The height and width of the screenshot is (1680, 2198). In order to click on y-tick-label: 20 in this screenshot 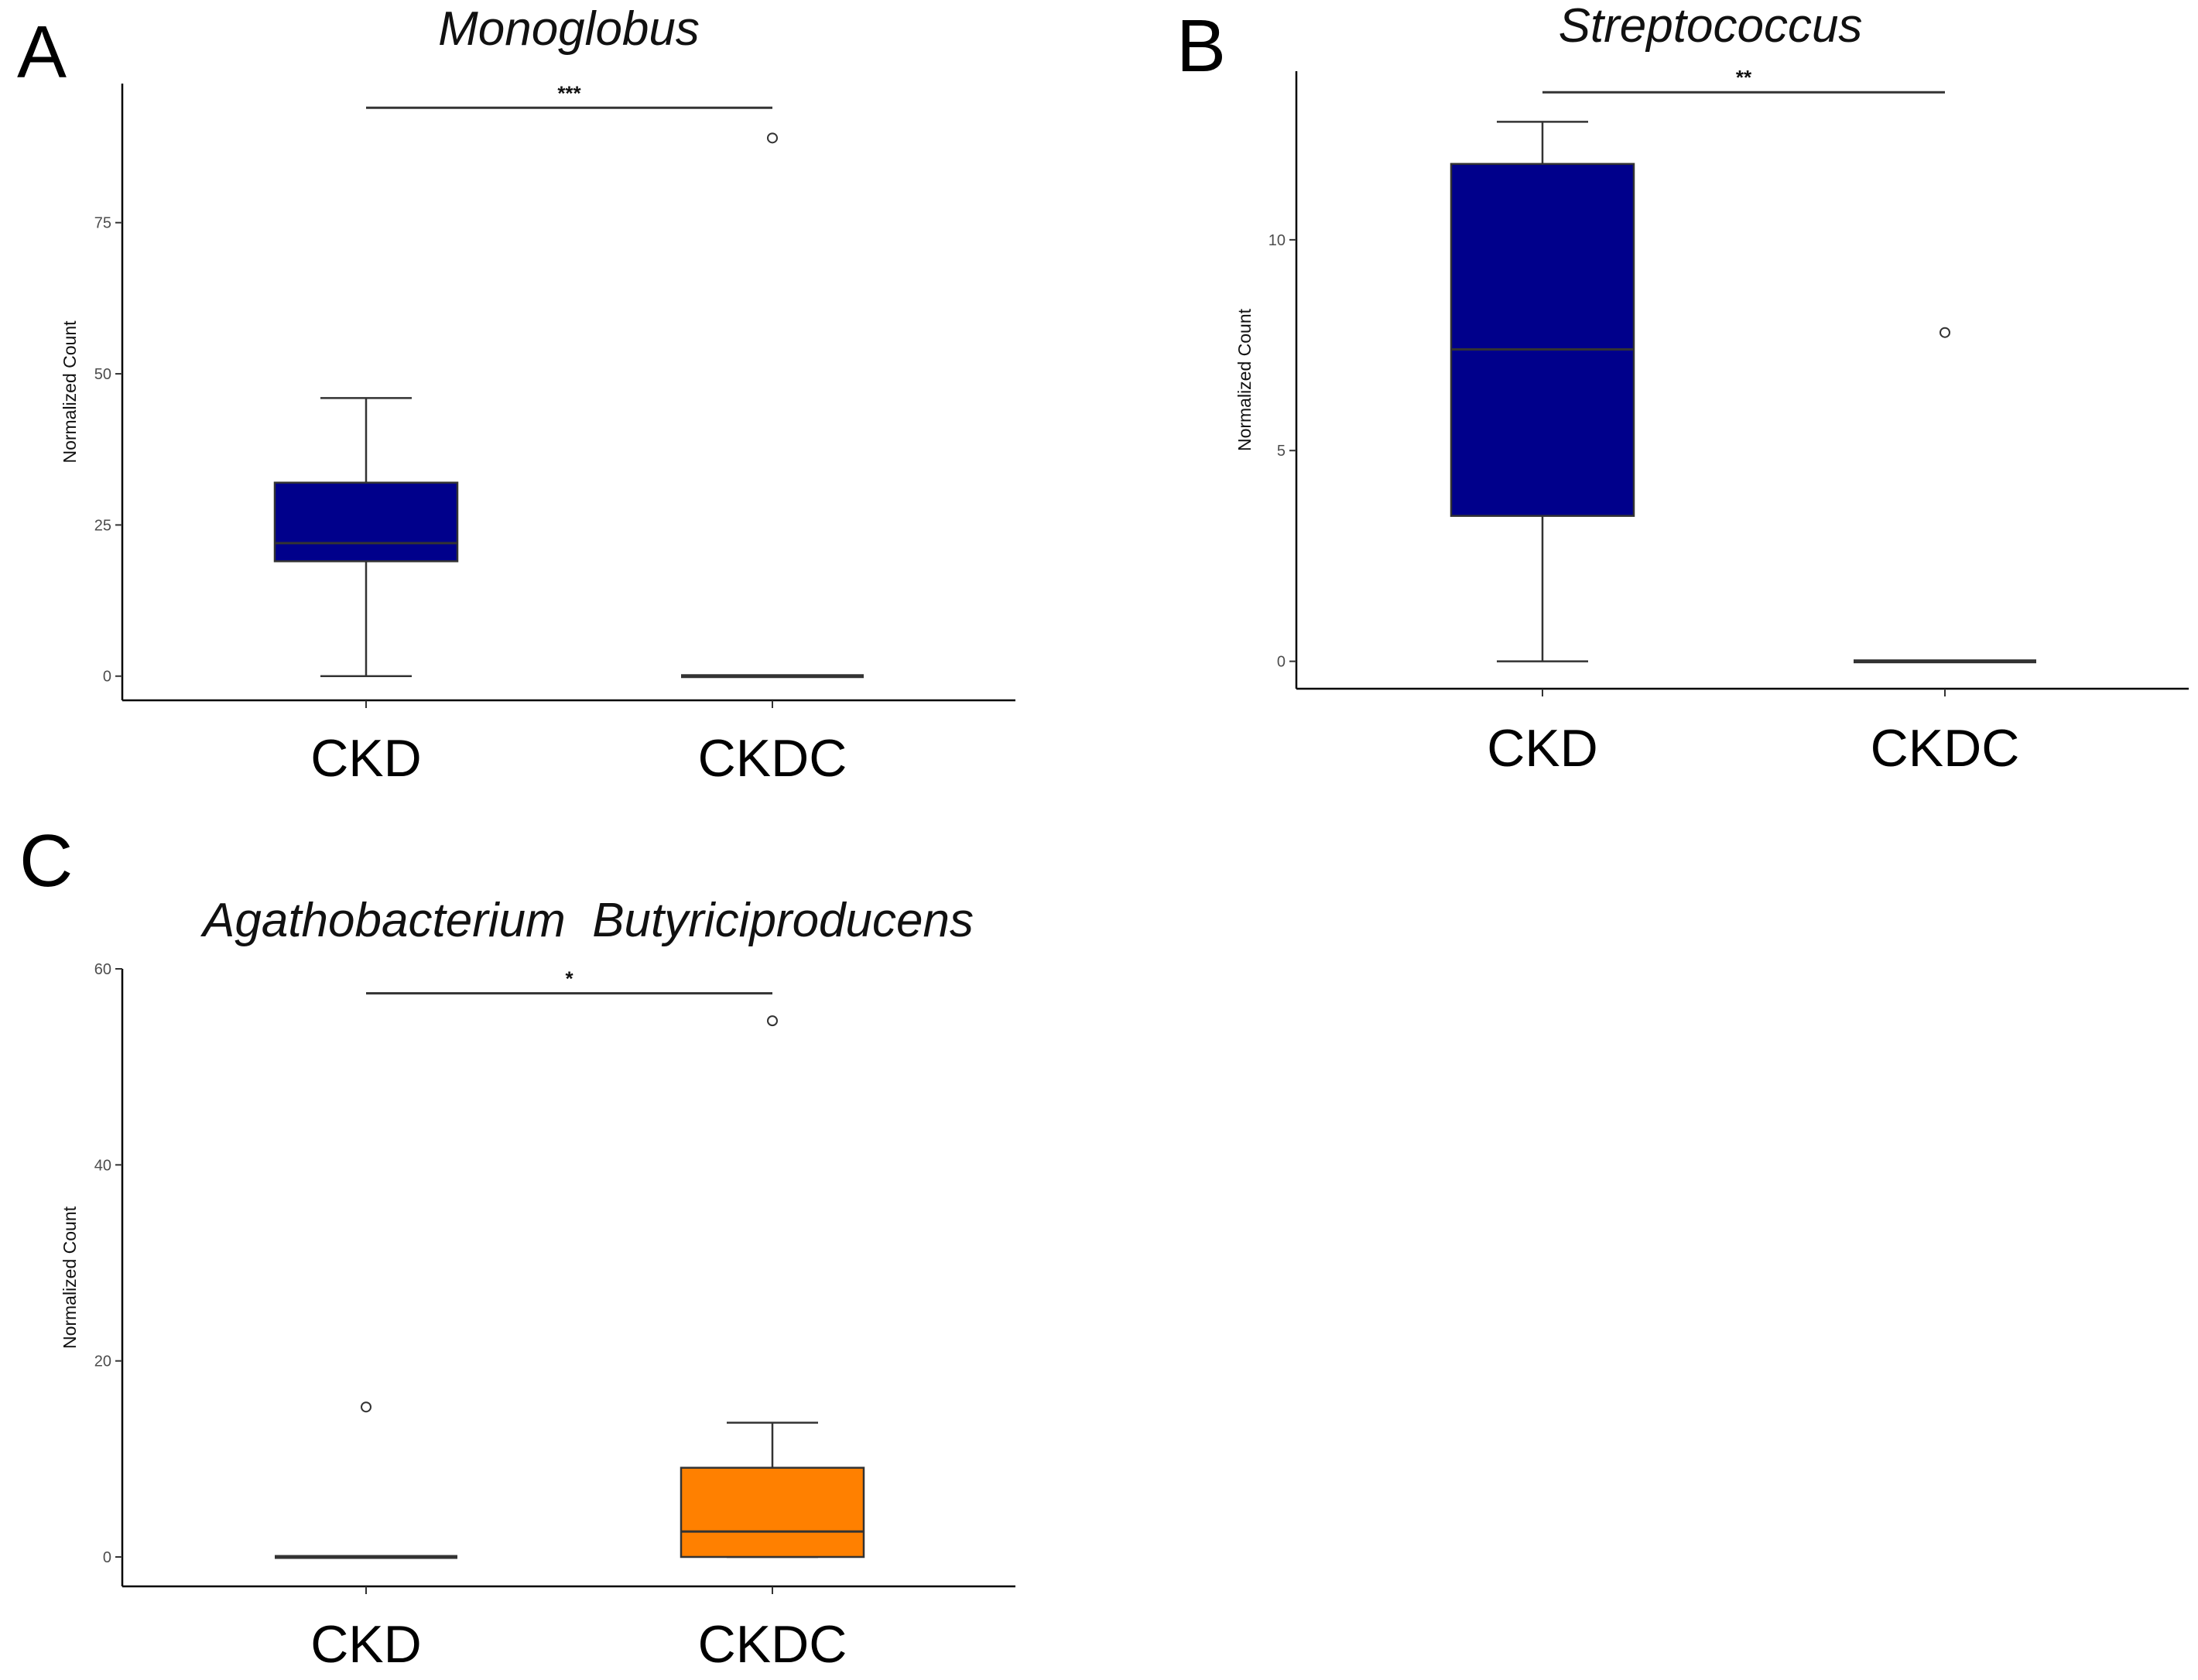, I will do `click(103, 1362)`.